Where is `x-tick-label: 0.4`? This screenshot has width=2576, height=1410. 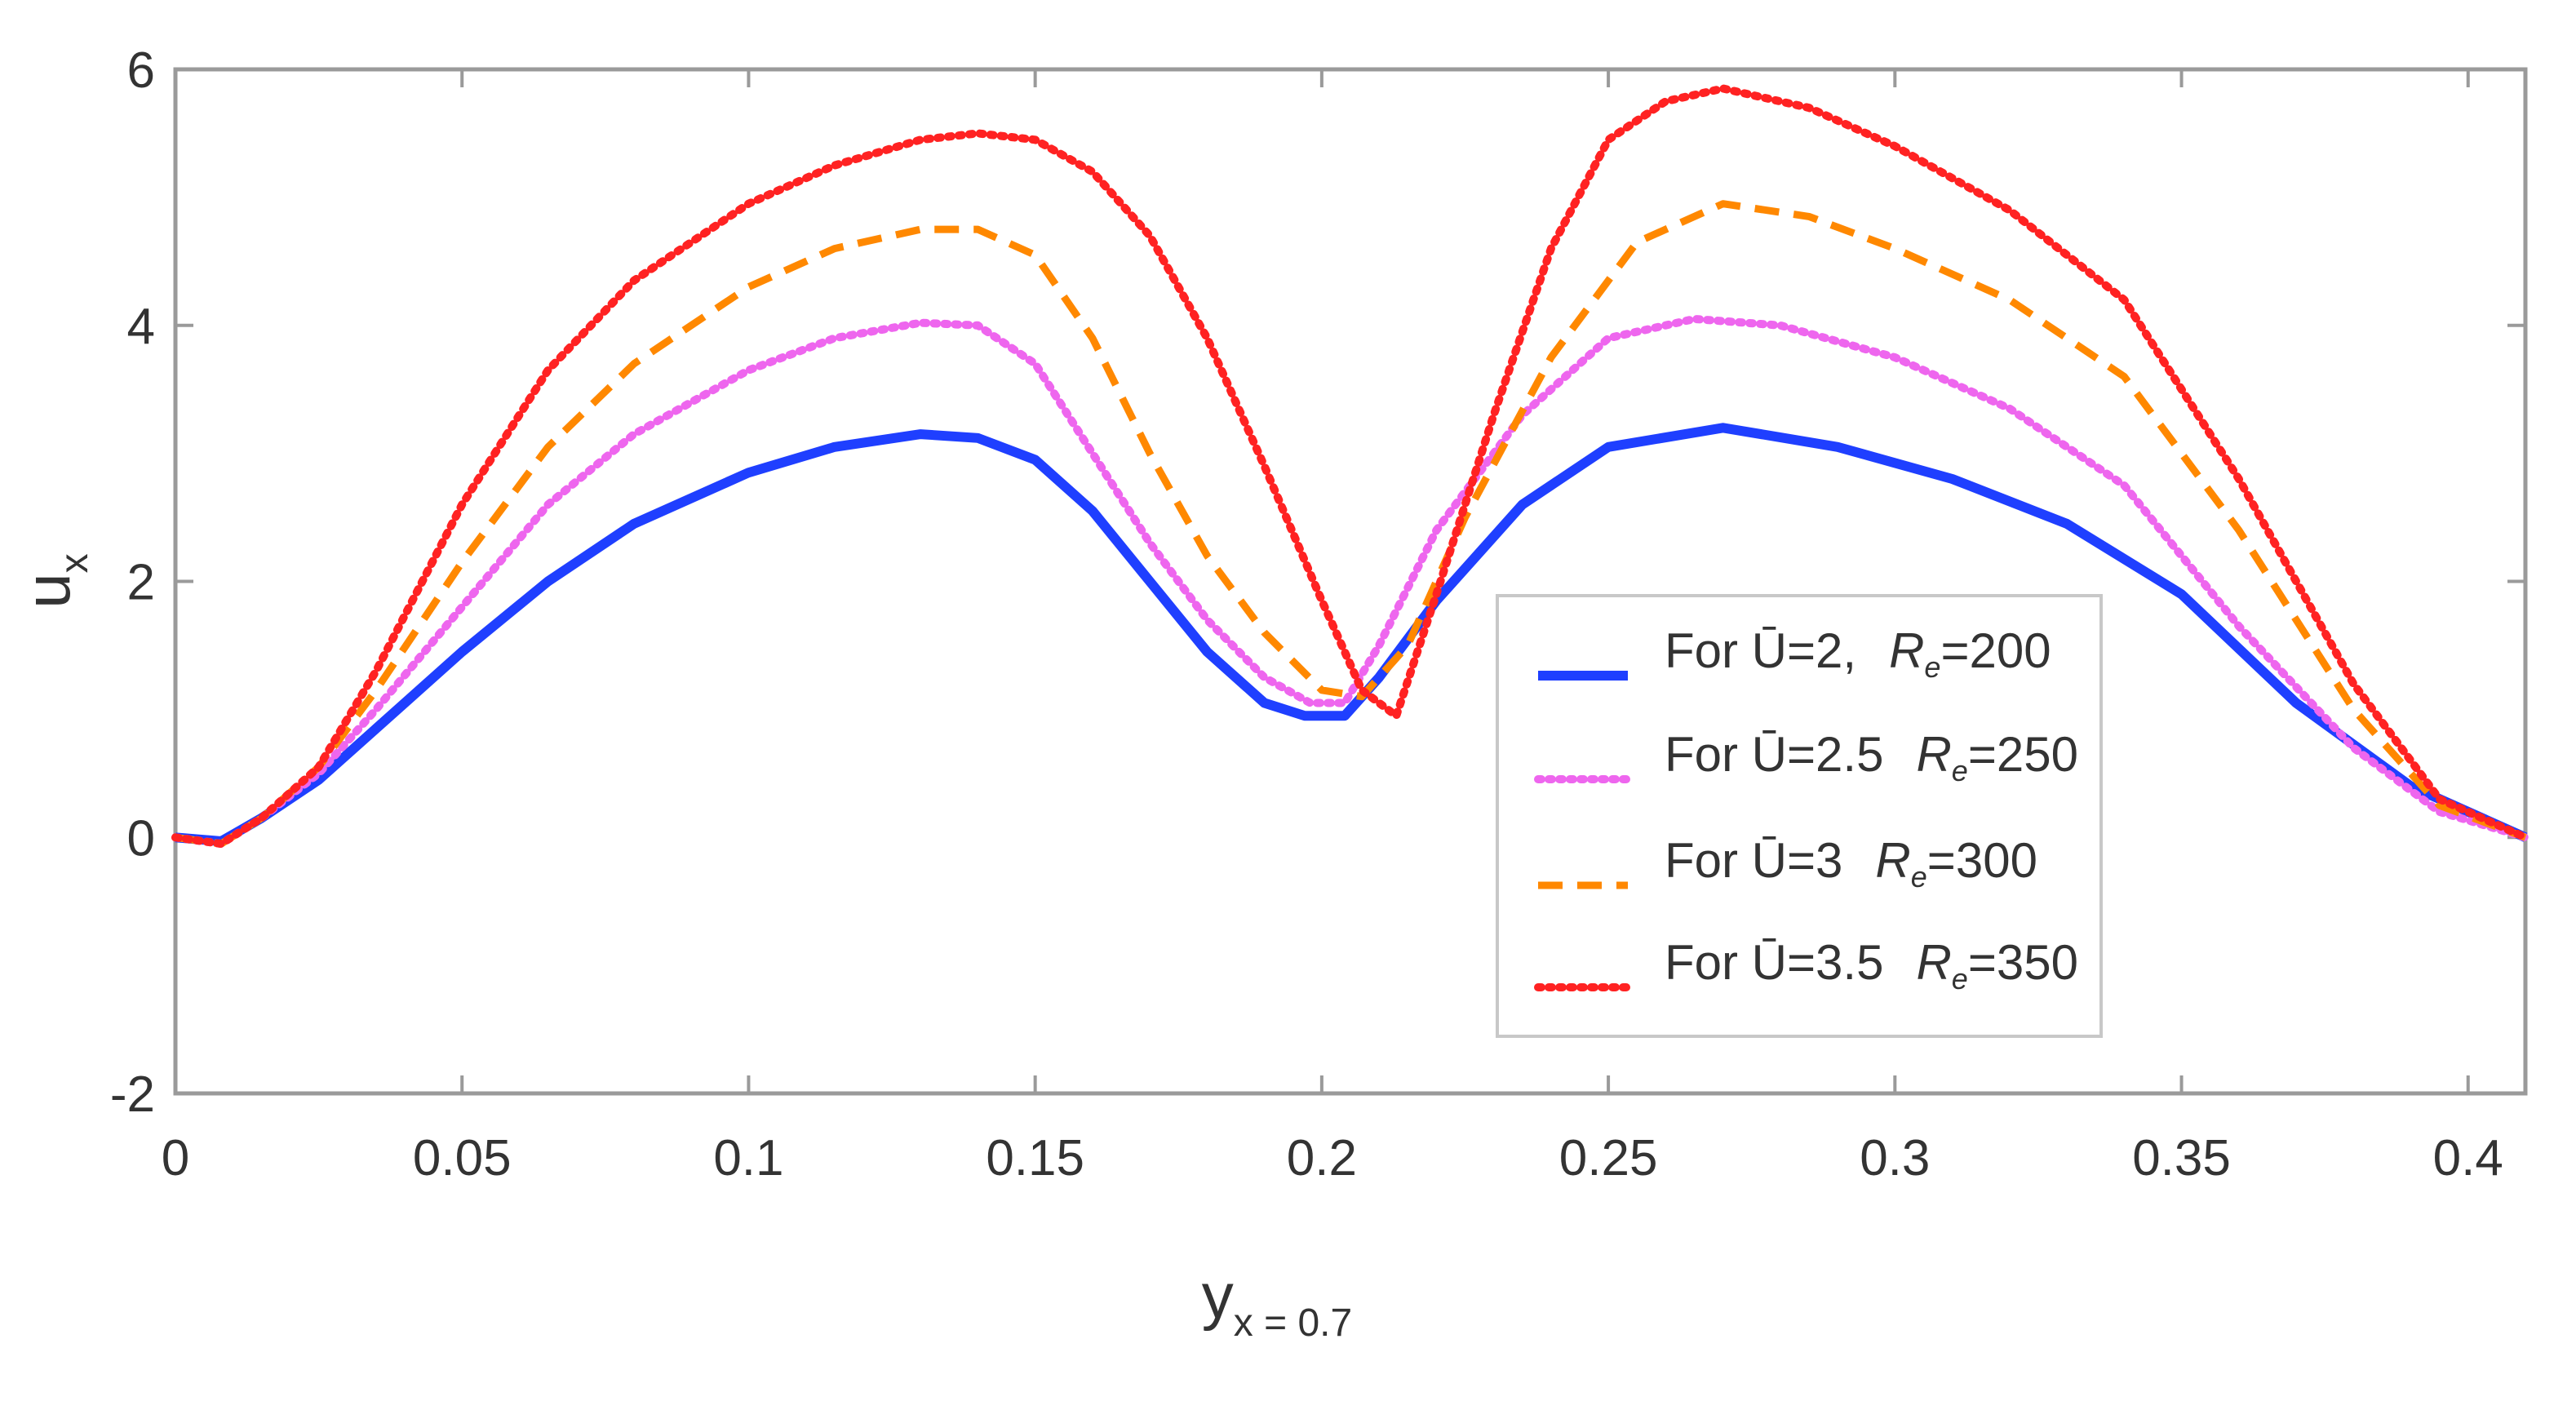 x-tick-label: 0.4 is located at coordinates (2468, 1158).